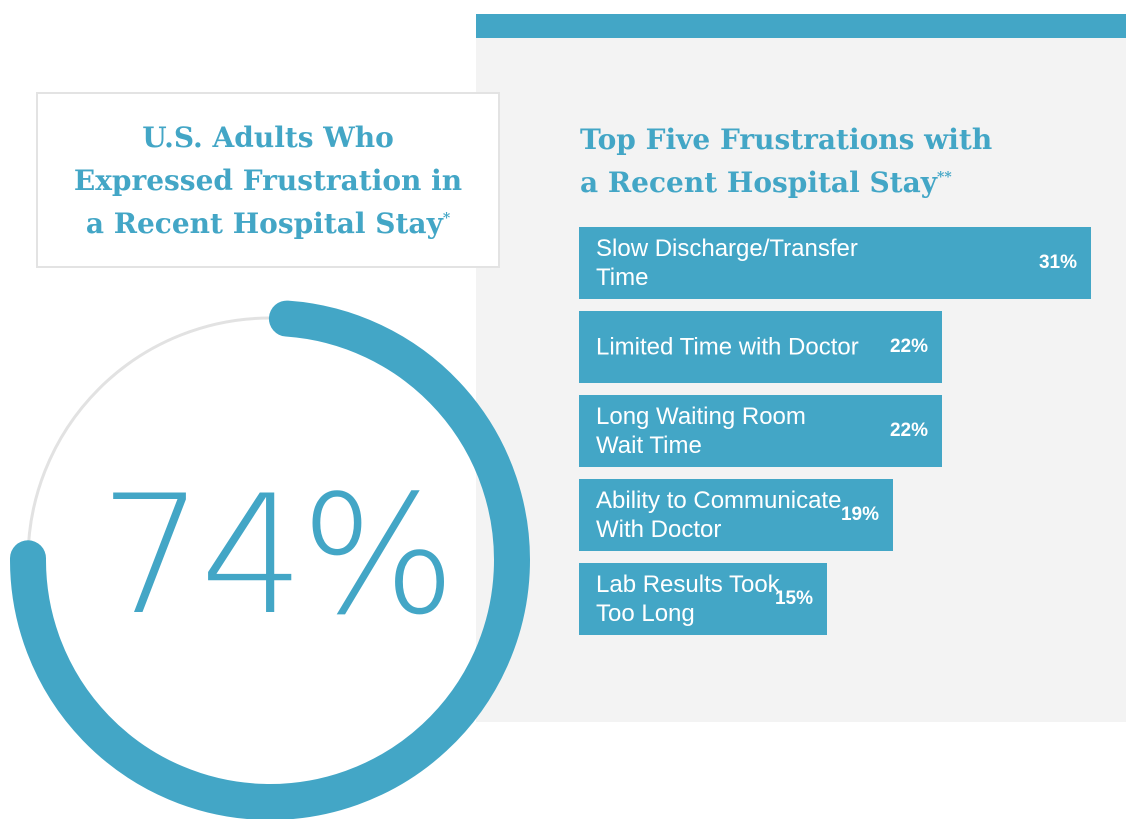 The image size is (1126, 819). Describe the element at coordinates (1057, 262) in the screenshot. I see `bar-value-label: 31%` at that location.